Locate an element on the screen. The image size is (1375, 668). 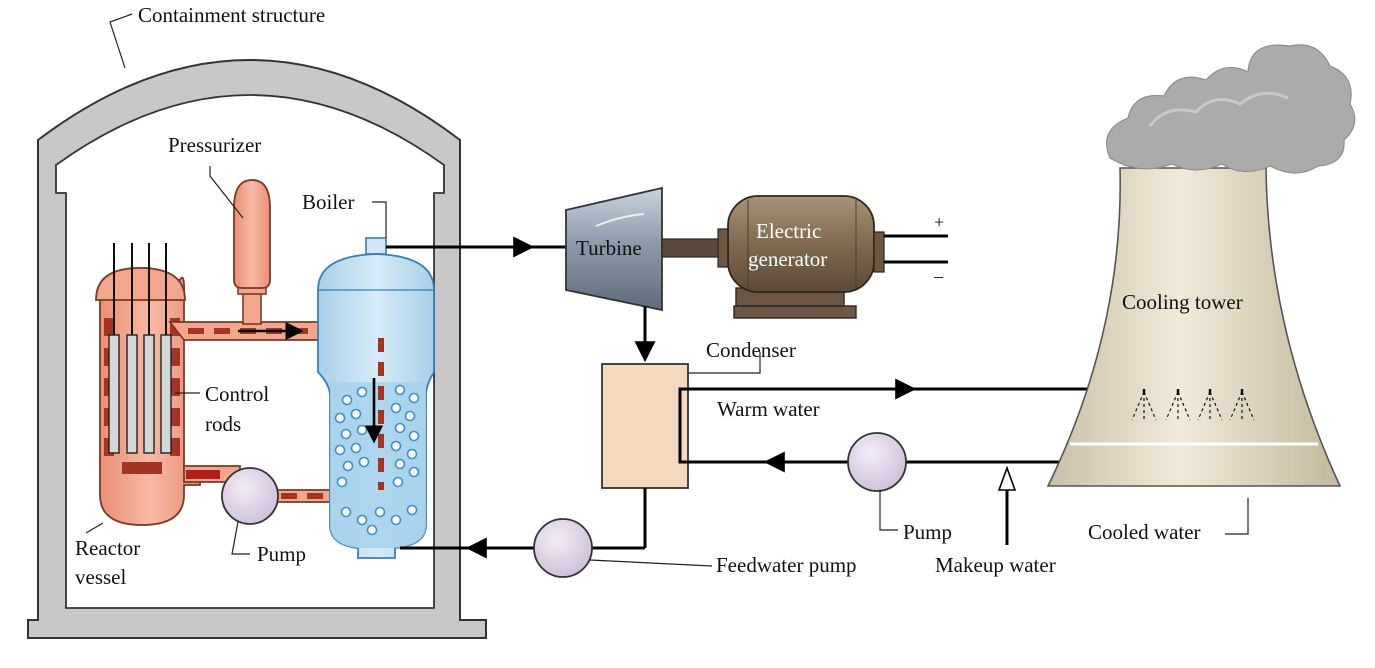
feedwater-line is located at coordinates (523, 533).